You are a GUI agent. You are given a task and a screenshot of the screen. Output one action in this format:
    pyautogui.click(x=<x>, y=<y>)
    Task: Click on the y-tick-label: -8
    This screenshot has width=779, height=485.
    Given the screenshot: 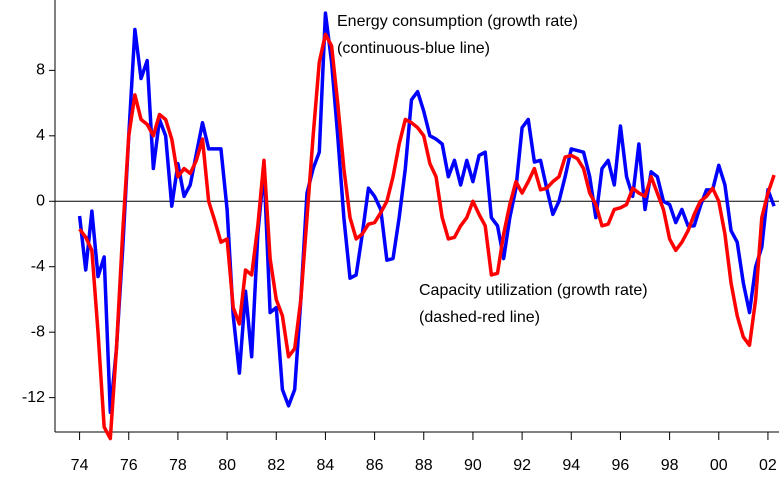 What is the action you would take?
    pyautogui.click(x=38, y=331)
    